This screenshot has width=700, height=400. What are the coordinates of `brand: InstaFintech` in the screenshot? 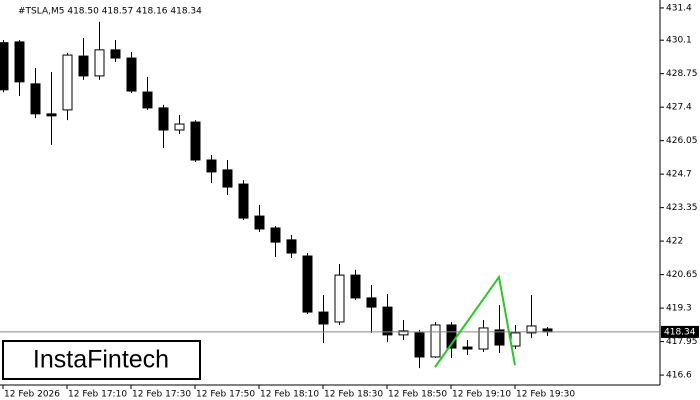 It's located at (101, 360).